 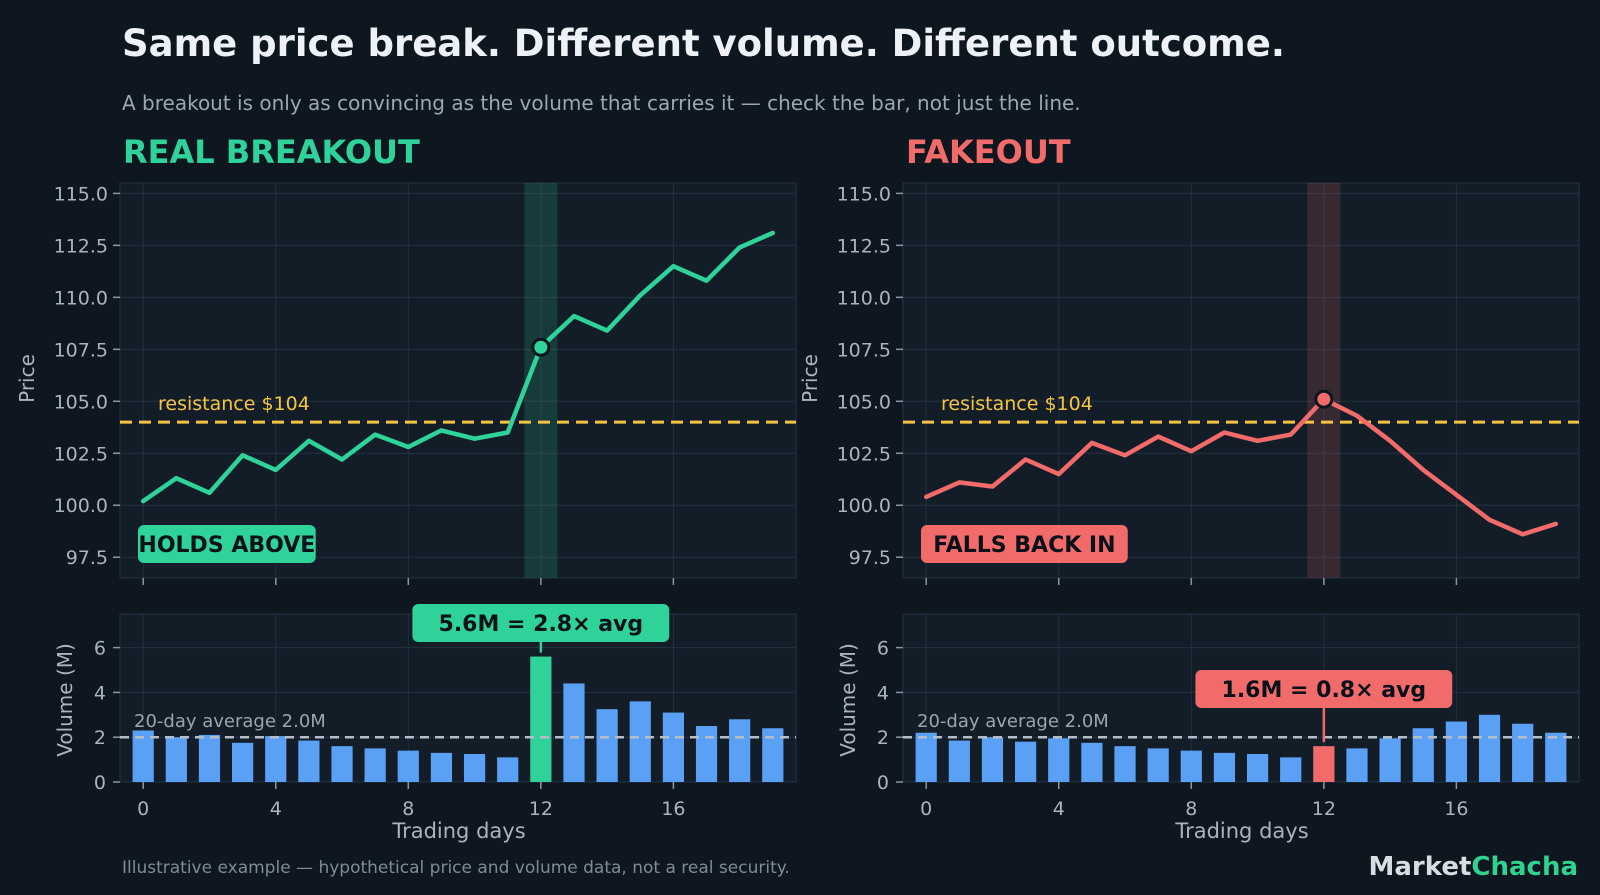 I want to click on fake-price-ytick-label: 112.5, so click(x=864, y=246).